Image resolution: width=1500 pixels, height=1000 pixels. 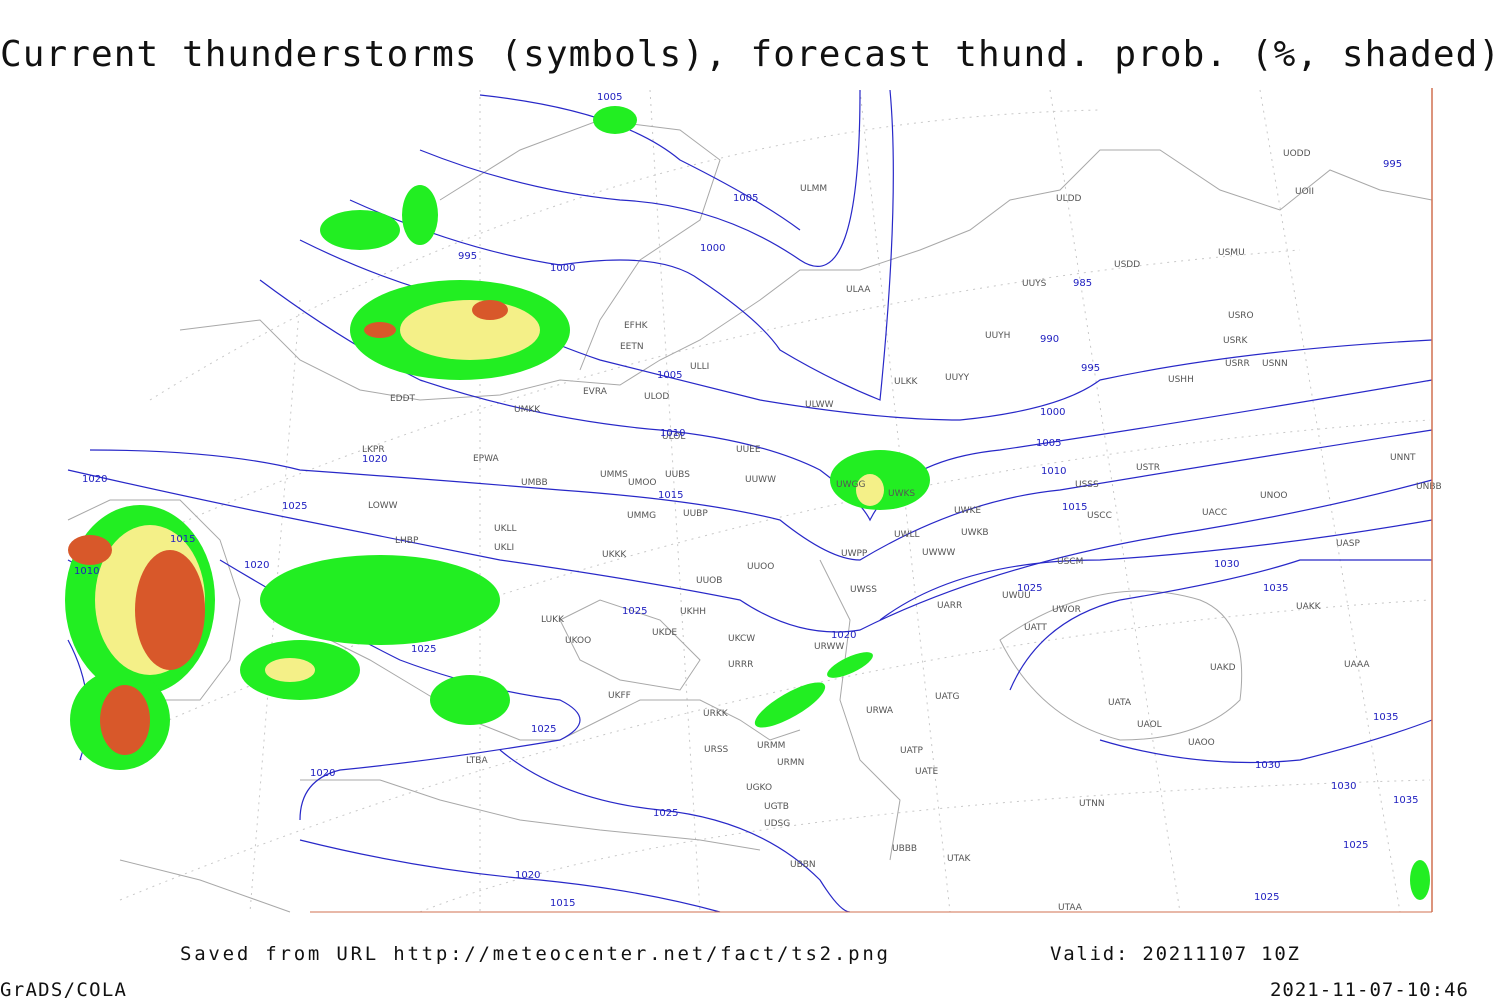 I want to click on station-label: UKKK, so click(x=614, y=555).